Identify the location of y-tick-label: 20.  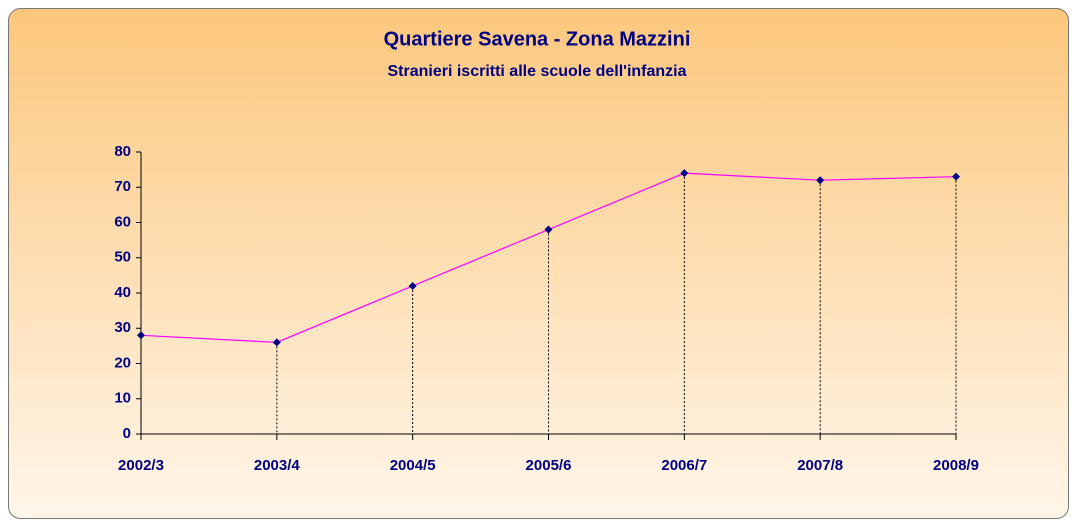
(122, 362).